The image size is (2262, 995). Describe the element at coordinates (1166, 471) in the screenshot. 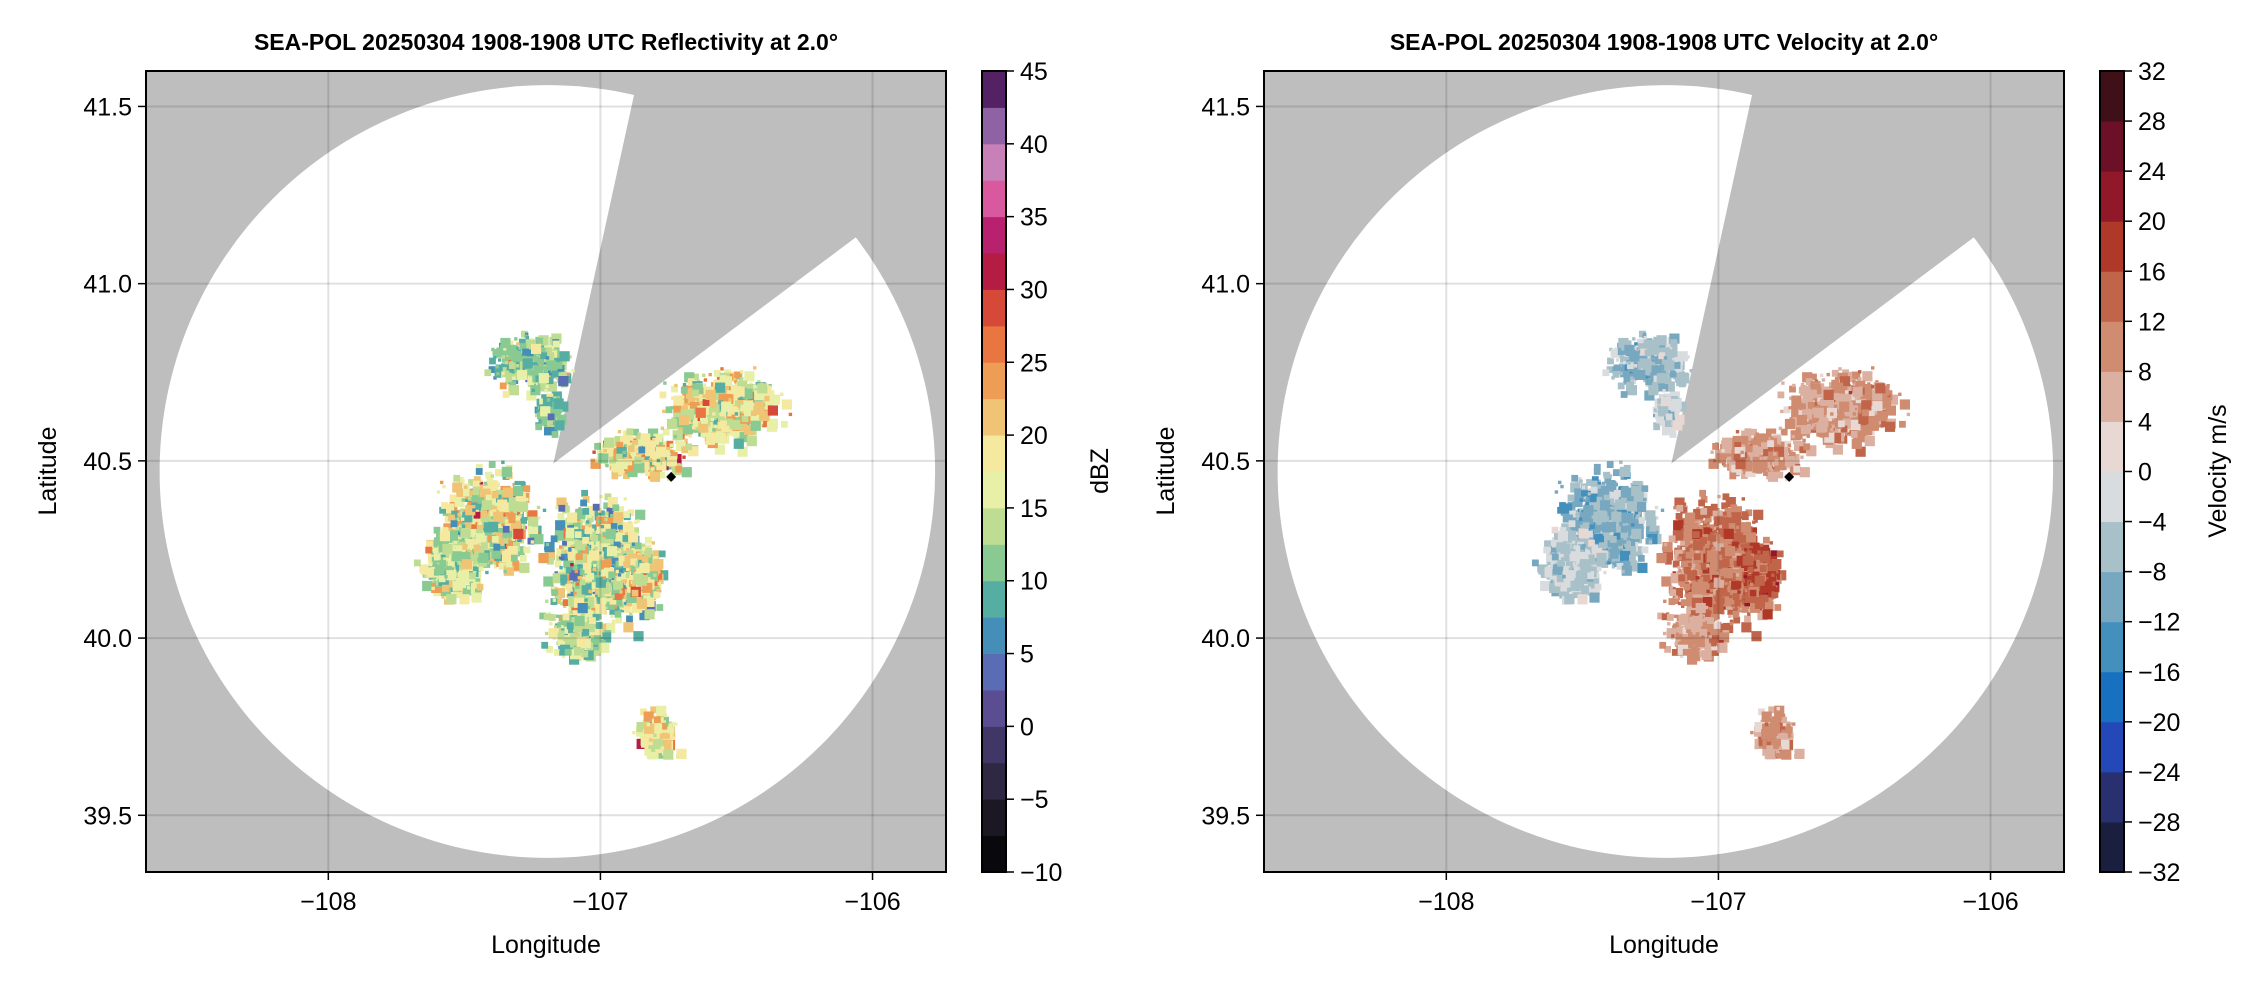

I see `velocity-ylabel: Latitude` at that location.